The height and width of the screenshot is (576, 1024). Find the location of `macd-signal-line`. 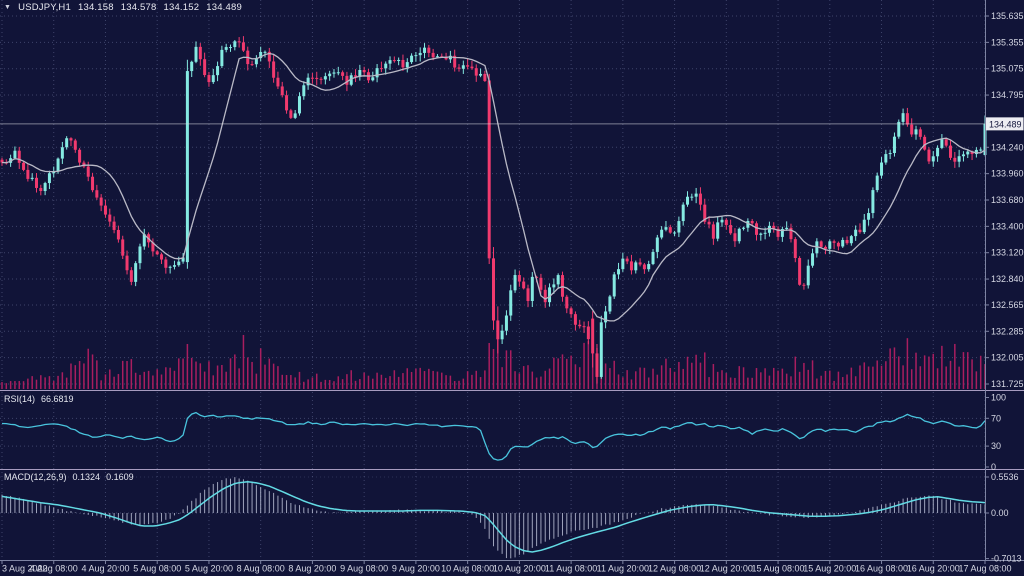

macd-signal-line is located at coordinates (493, 517).